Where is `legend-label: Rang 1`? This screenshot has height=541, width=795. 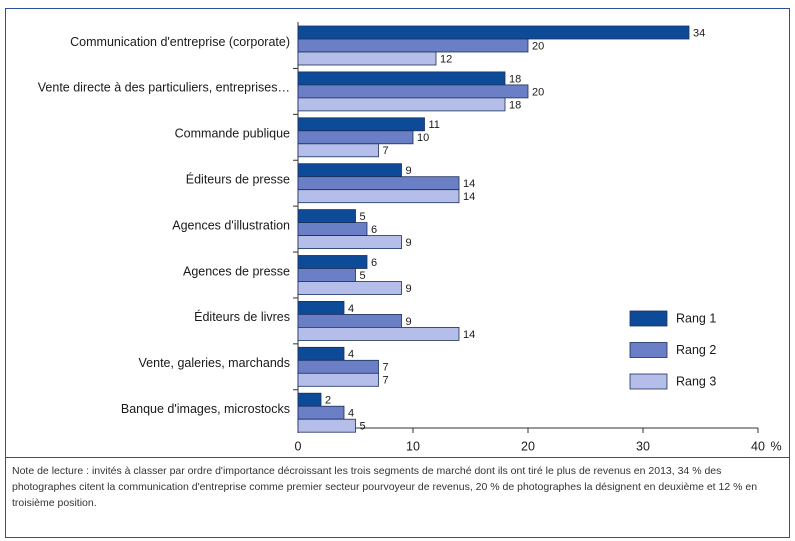
legend-label: Rang 1 is located at coordinates (696, 318).